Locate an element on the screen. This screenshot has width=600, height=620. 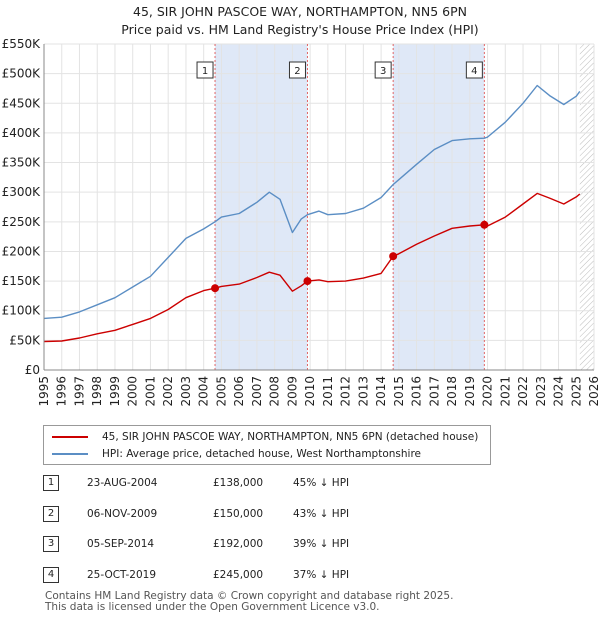
x-tick-label: 2008 is located at coordinates (275, 391).